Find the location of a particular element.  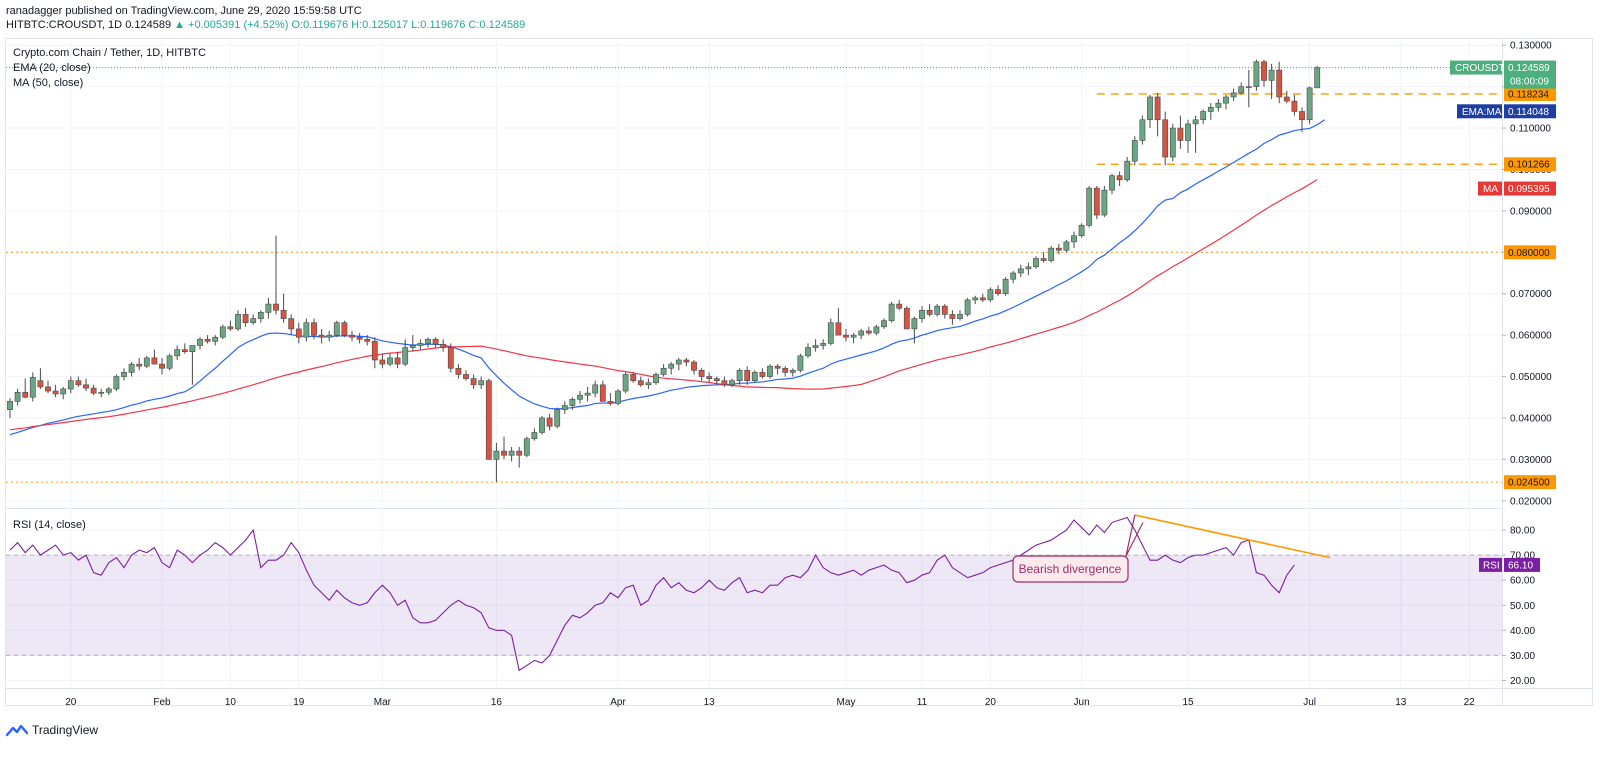

time-tick-label: May is located at coordinates (846, 702).